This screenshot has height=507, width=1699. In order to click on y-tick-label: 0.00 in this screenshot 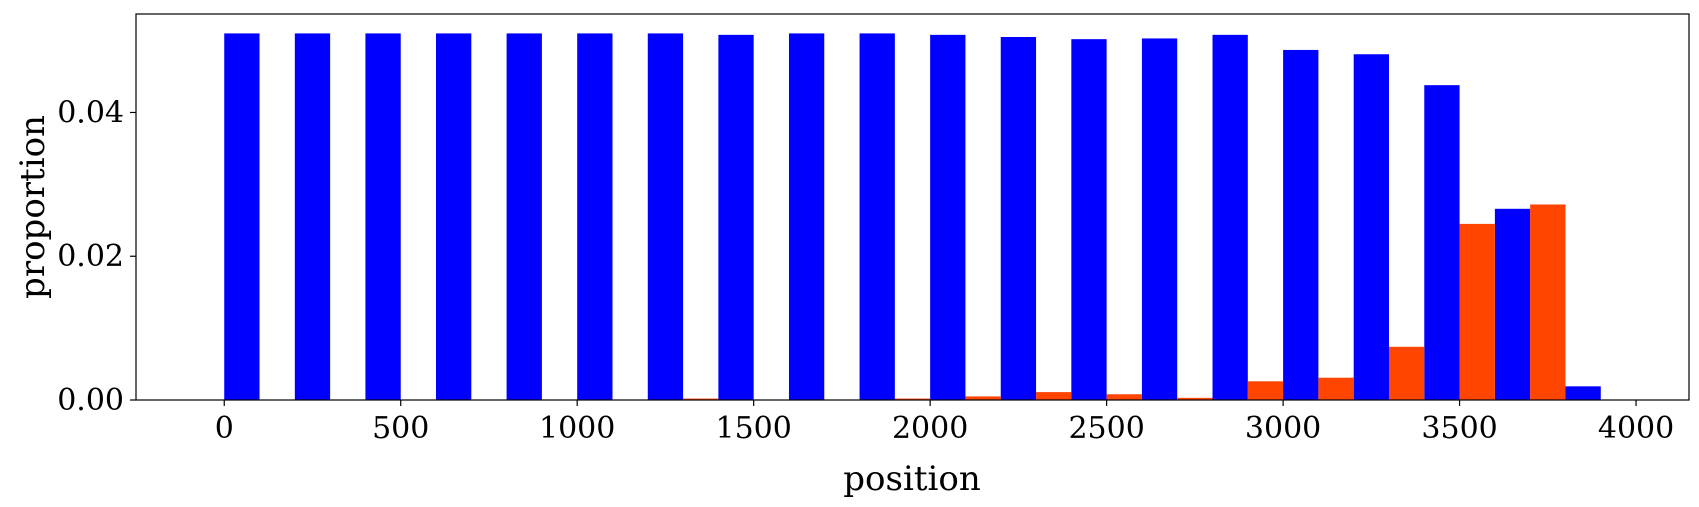, I will do `click(90, 400)`.